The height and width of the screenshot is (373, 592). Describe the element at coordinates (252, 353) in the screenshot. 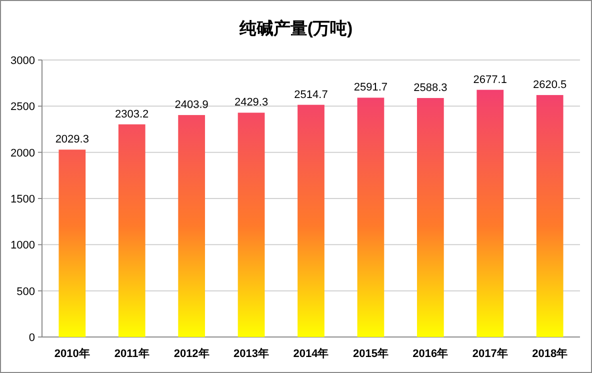

I see `x-tick-label: 2013年` at that location.